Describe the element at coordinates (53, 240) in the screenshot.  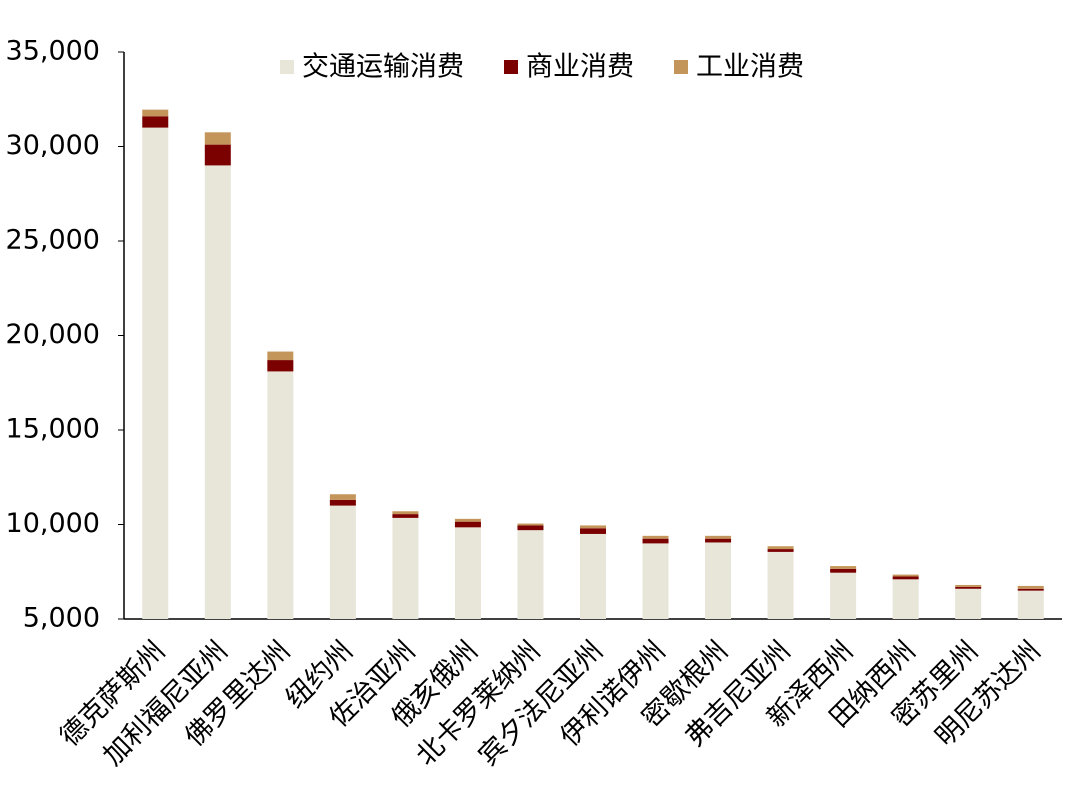
I see `y-tick-label: 25,000` at that location.